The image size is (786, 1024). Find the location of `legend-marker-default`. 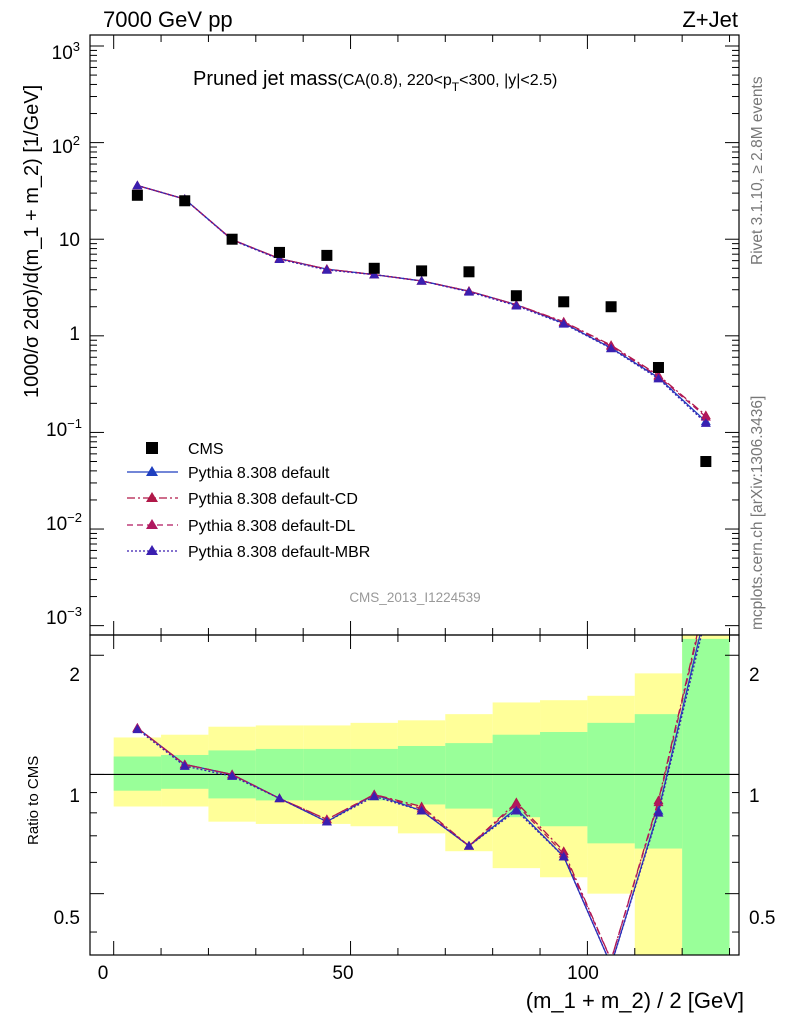

legend-marker-default is located at coordinates (152, 471).